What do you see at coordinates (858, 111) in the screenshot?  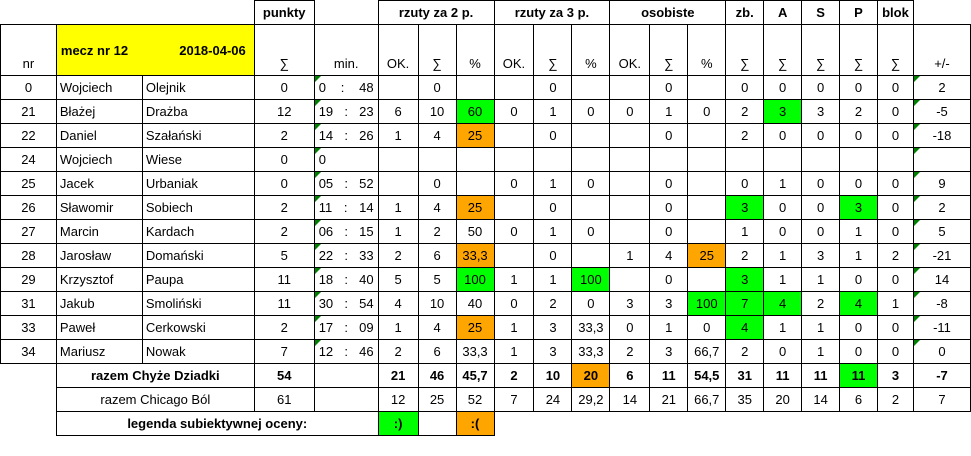 I see `stat-p: 2` at bounding box center [858, 111].